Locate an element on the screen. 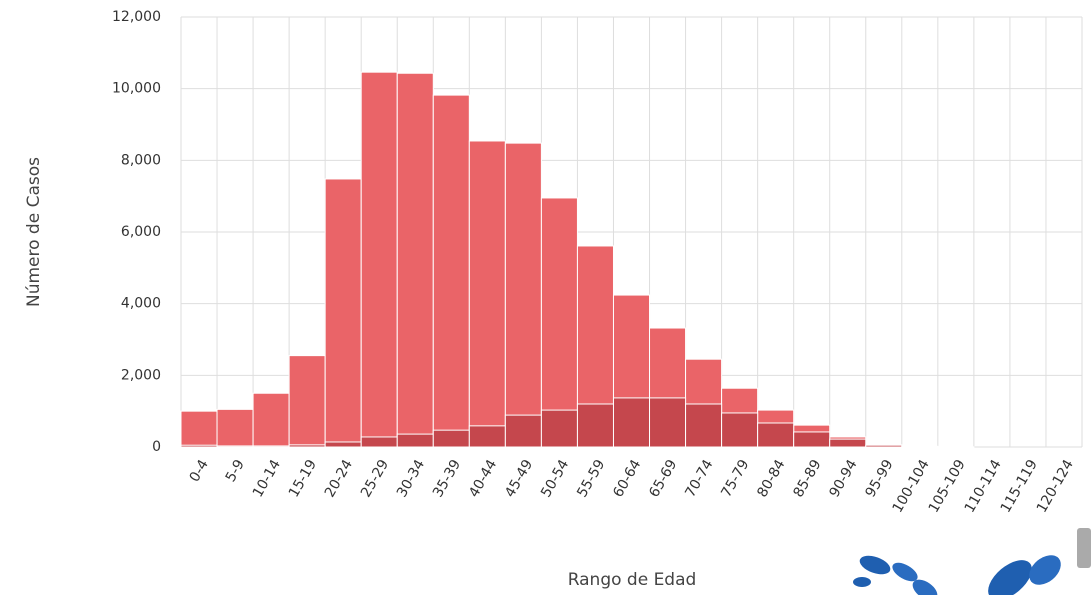  x-tick-label: 0-4 is located at coordinates (199, 471).